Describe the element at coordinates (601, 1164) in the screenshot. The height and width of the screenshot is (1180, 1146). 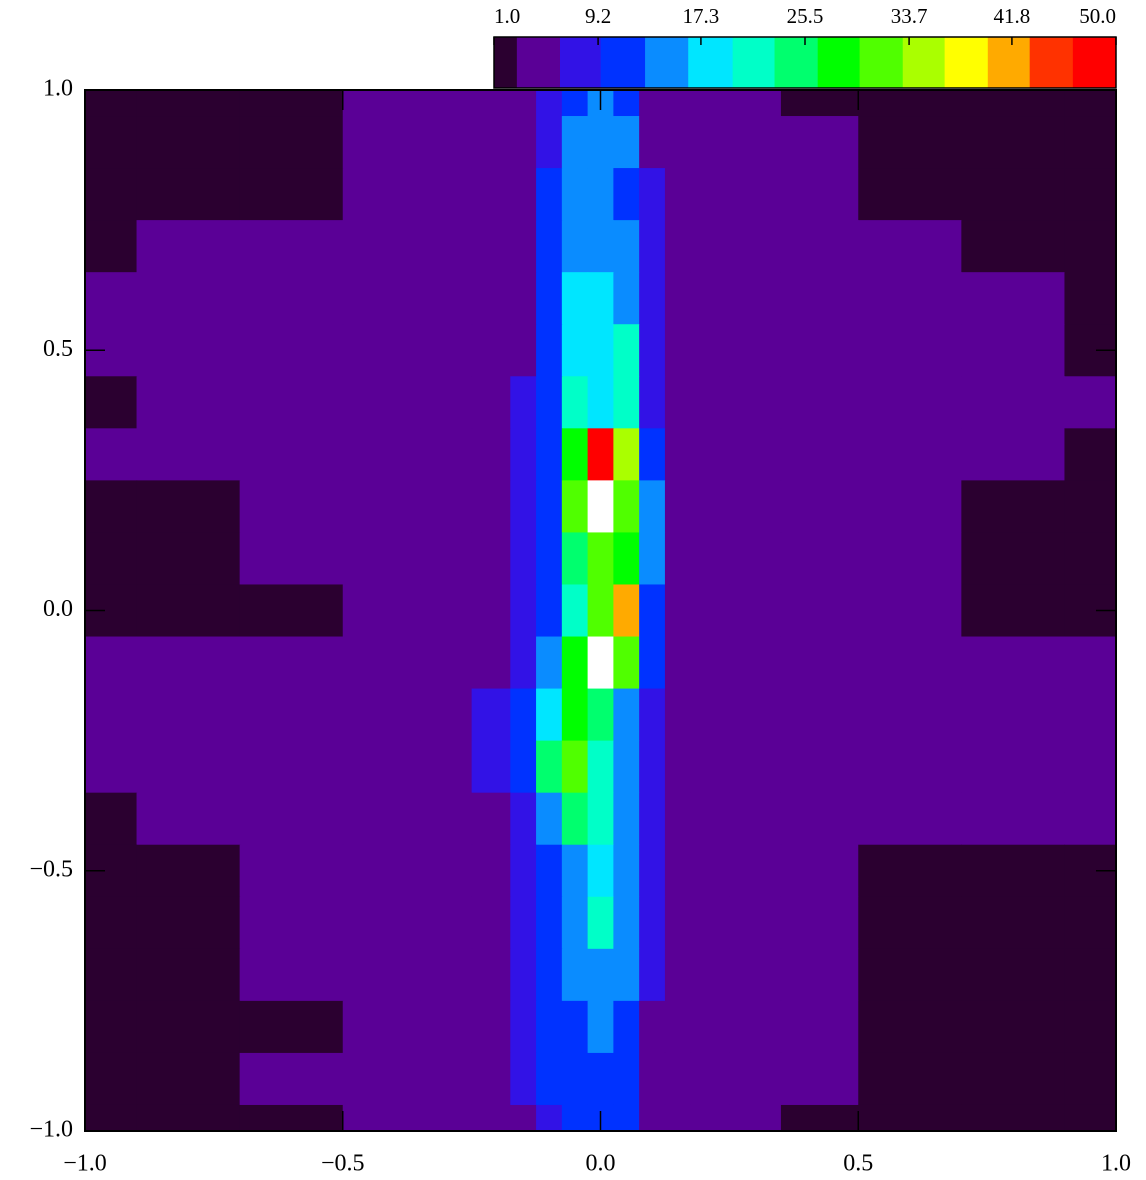
I see `x-tick-label: 0.0` at that location.